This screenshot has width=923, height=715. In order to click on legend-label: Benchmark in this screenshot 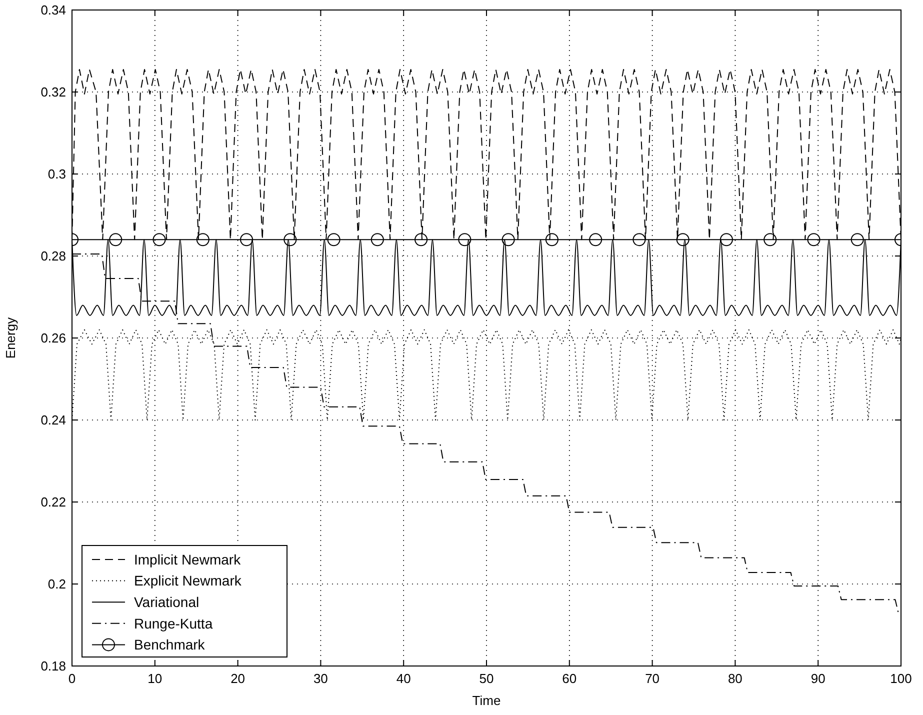, I will do `click(170, 644)`.